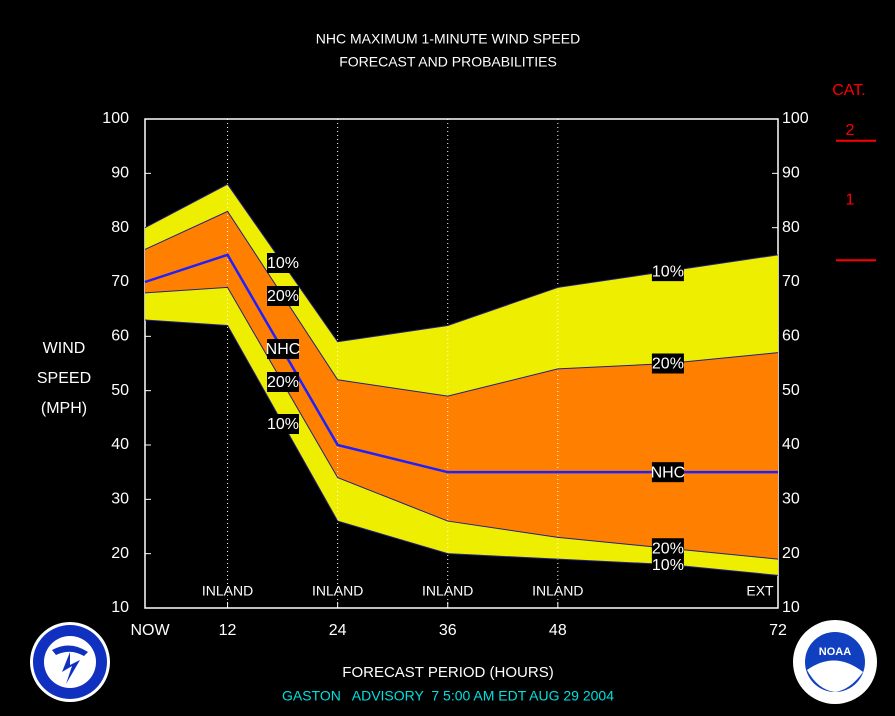 Image resolution: width=895 pixels, height=716 pixels. Describe the element at coordinates (448, 62) in the screenshot. I see `chart-title: FORECAST AND PROBABILITIES` at that location.